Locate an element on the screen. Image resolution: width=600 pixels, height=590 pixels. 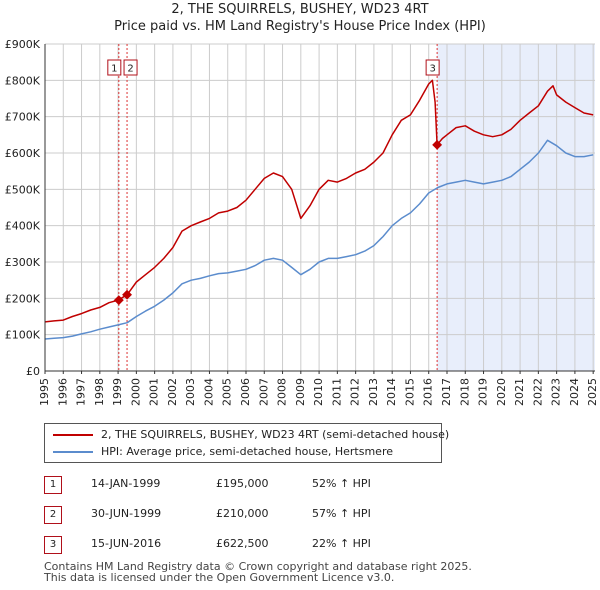
x-tick-label: 1999 is located at coordinates (117, 392).